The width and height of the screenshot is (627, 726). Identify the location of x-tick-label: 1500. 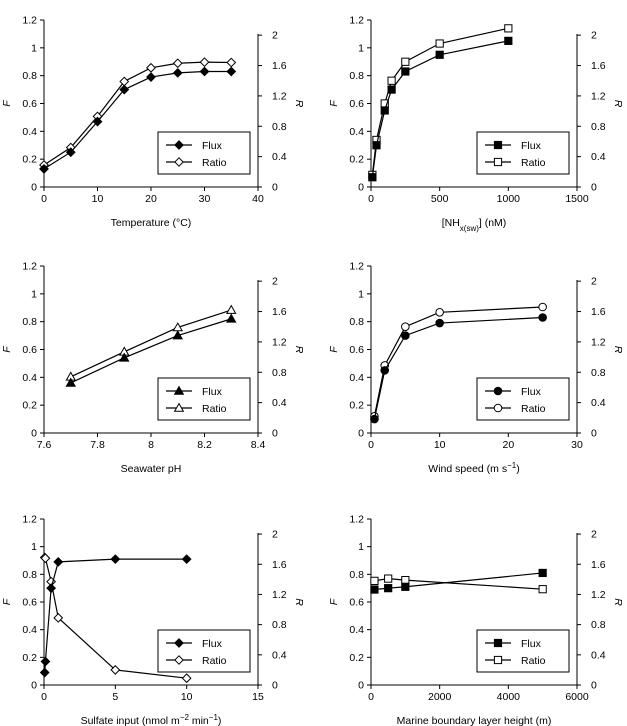
(577, 199).